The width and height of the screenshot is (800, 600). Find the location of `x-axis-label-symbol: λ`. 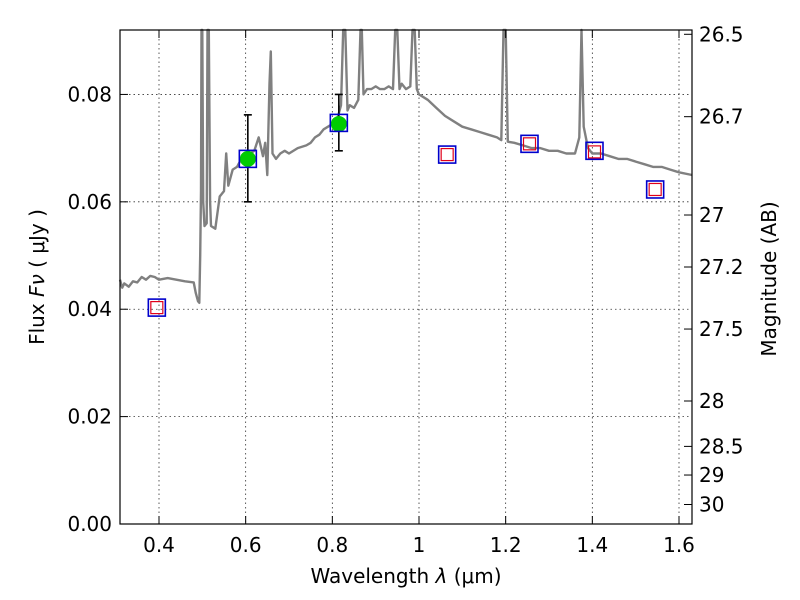

x-axis-label-symbol: λ is located at coordinates (441, 576).